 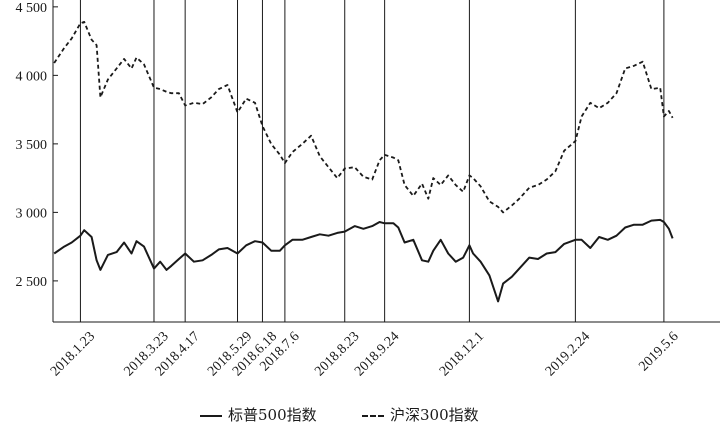 I want to click on y-tick-label: 4 500, so click(x=32, y=8).